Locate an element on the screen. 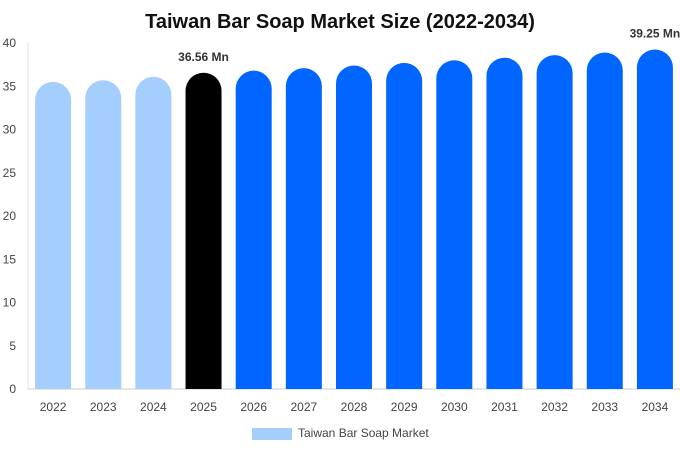  legend-label: Taiwan Bar Soap Market is located at coordinates (363, 433).